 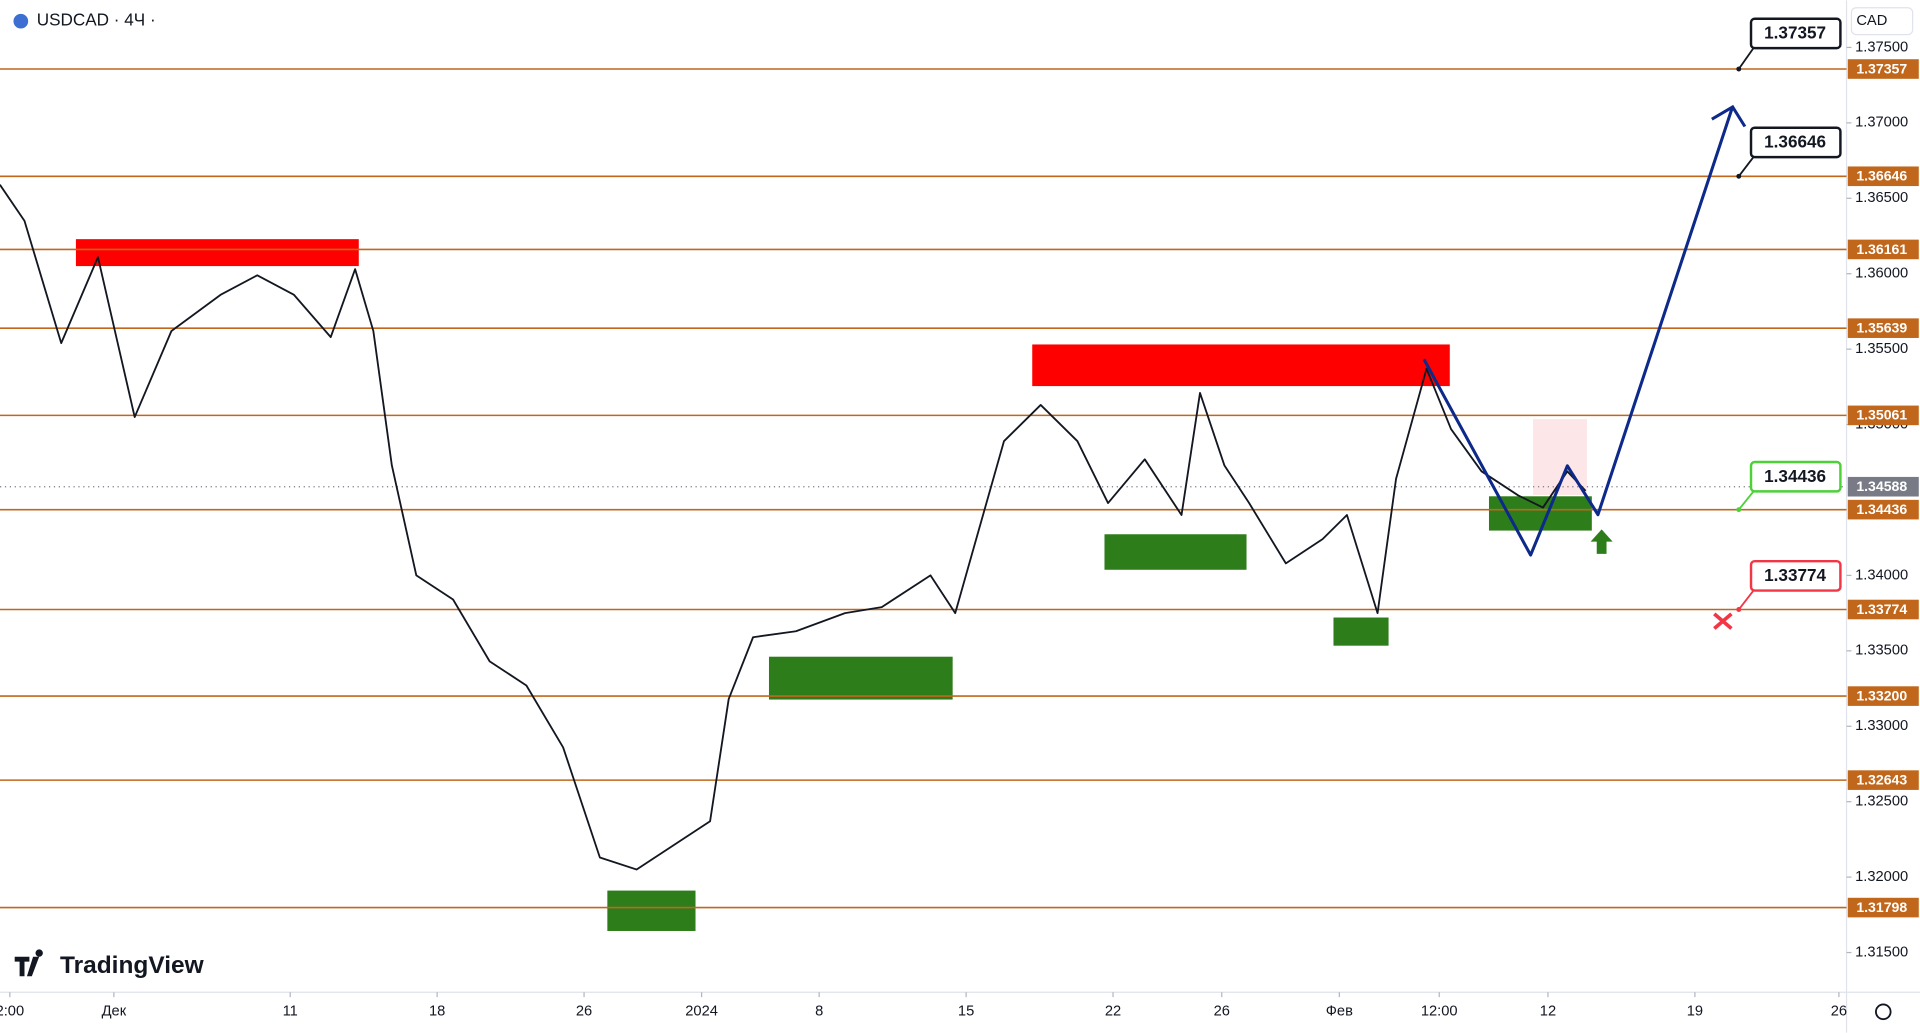 I want to click on brand: TradingView, so click(x=132, y=965).